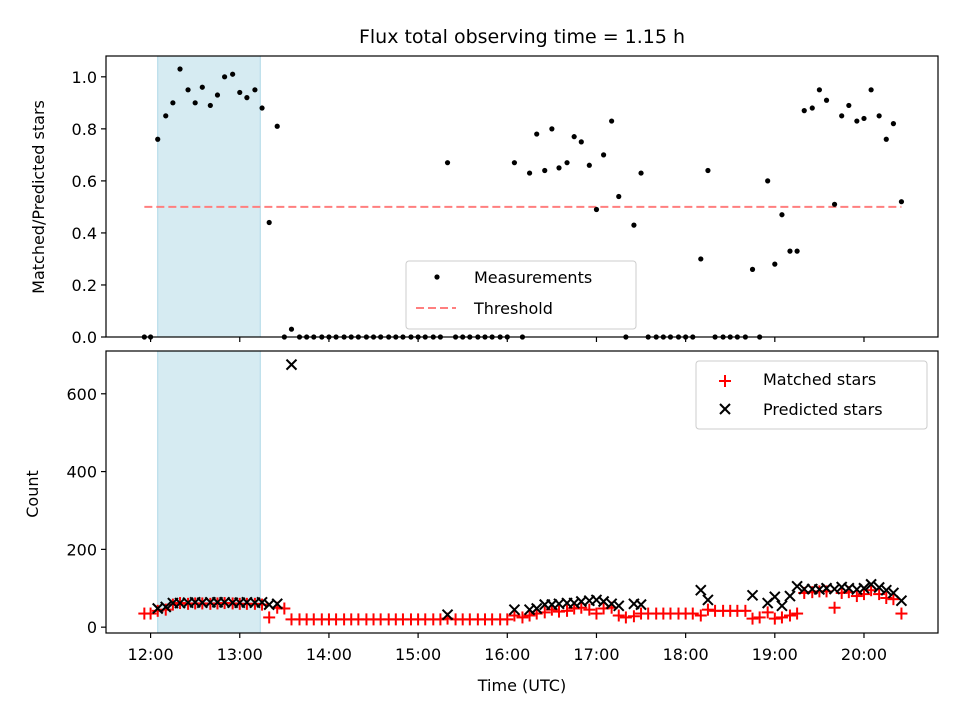 This screenshot has width=960, height=720. Describe the element at coordinates (521, 295) in the screenshot. I see `ratio-legend-box` at that location.